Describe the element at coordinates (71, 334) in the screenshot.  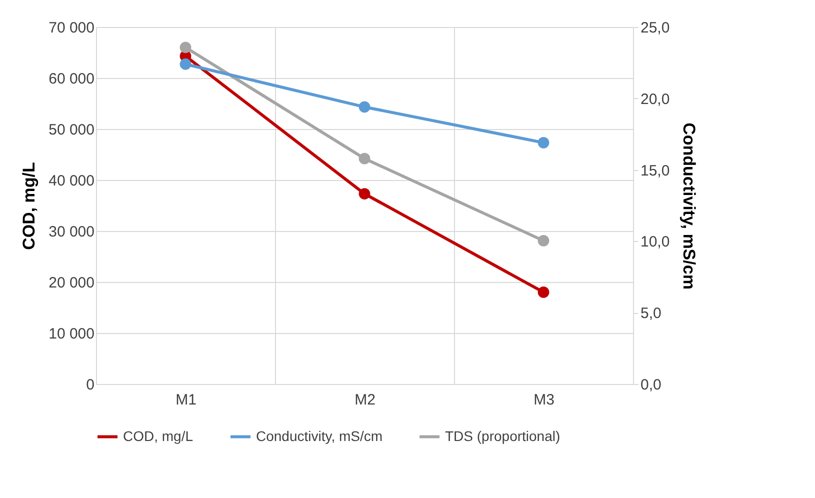
I see `y-tick-label: 10 000` at that location.